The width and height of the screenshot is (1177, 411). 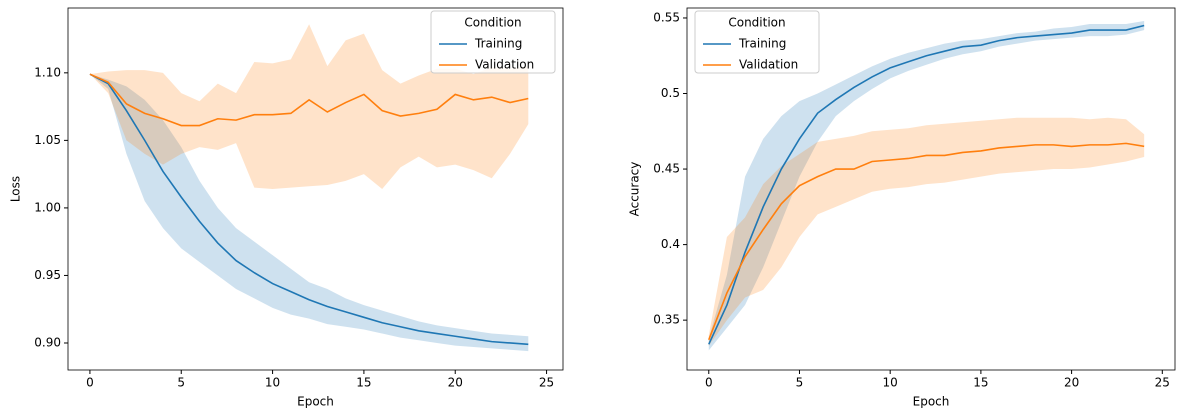 What do you see at coordinates (635, 189) in the screenshot?
I see `y-axis-label: Accuracy` at bounding box center [635, 189].